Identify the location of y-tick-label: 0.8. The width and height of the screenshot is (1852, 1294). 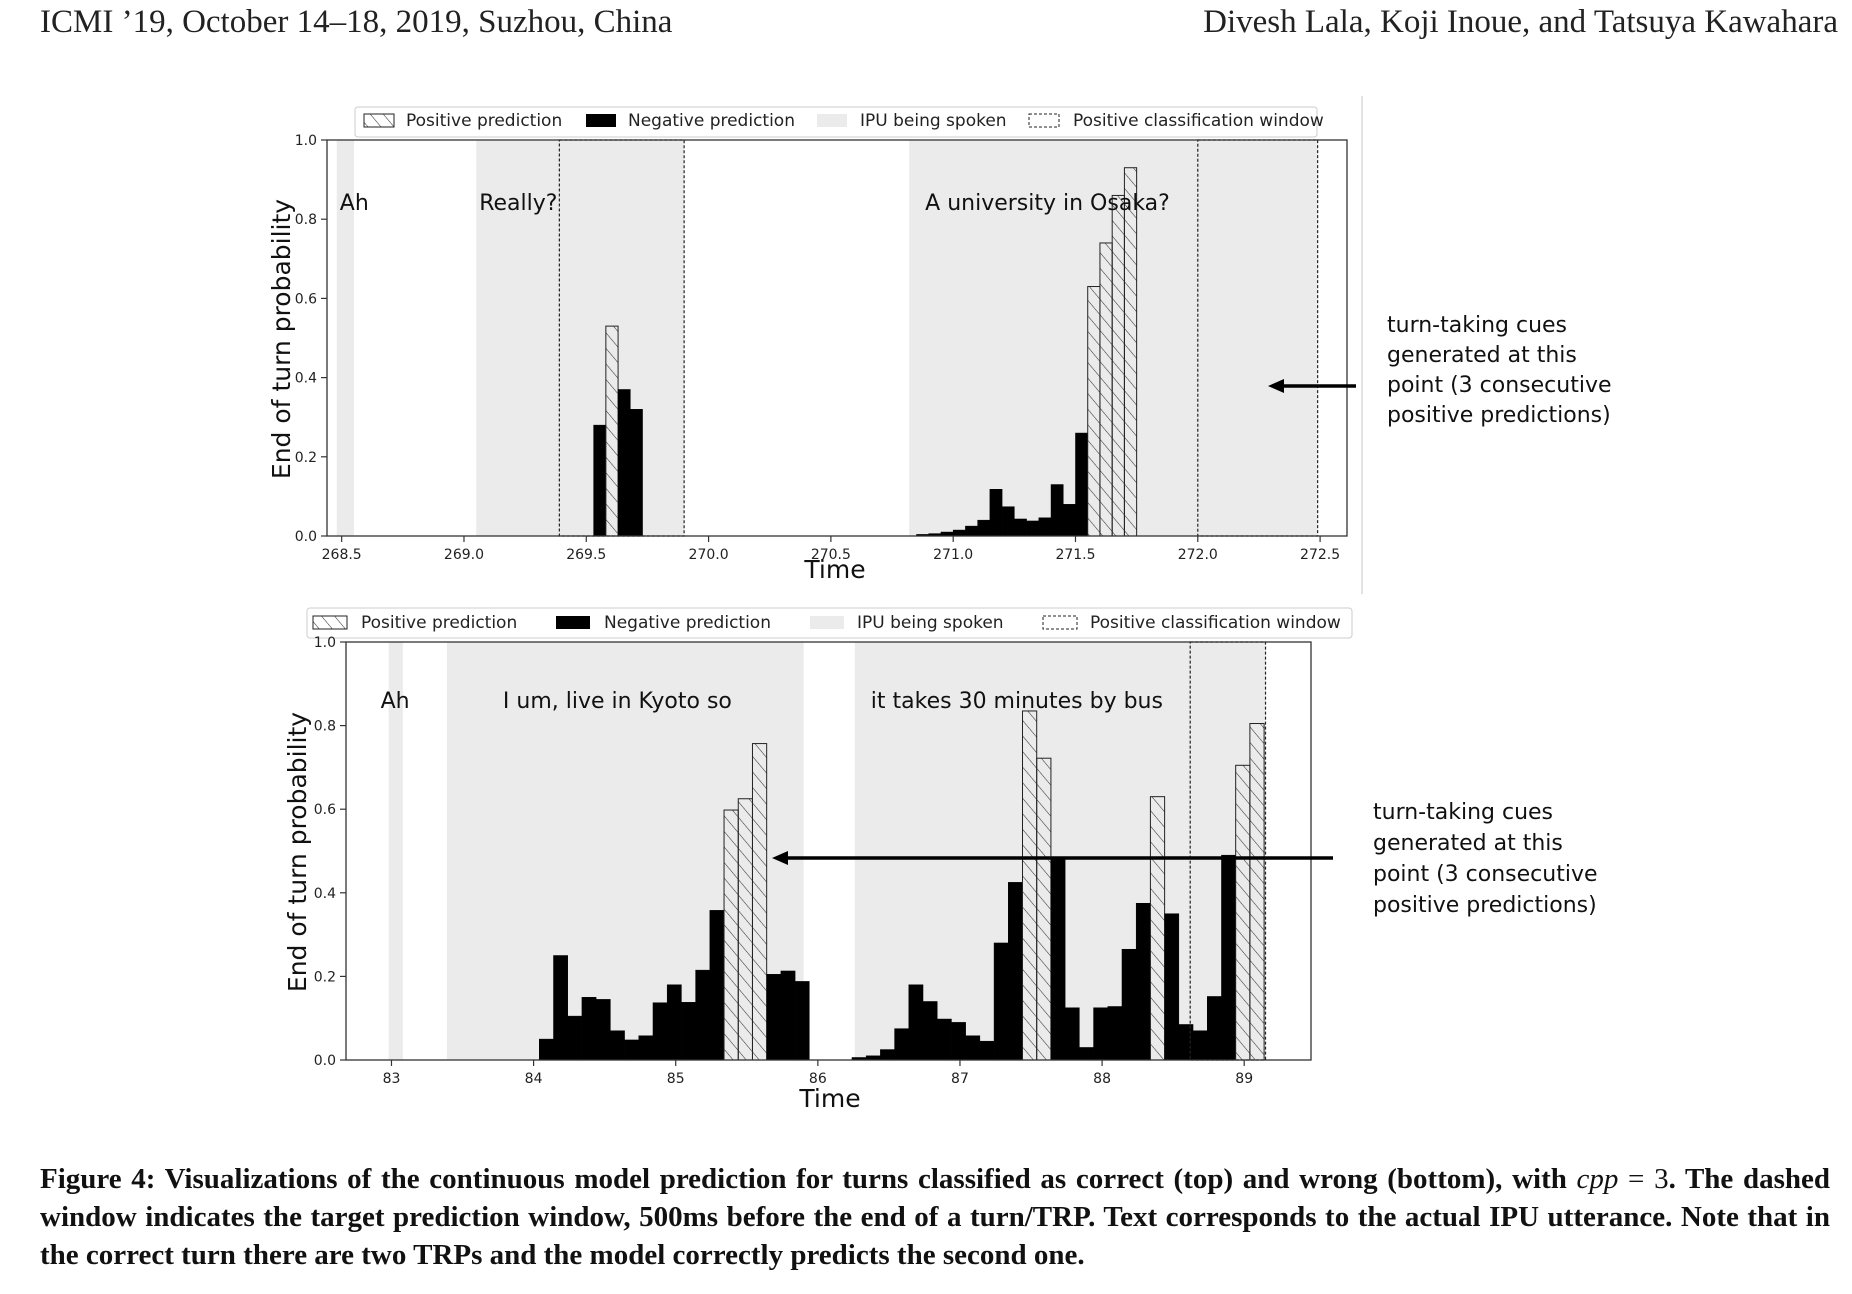
(306, 220).